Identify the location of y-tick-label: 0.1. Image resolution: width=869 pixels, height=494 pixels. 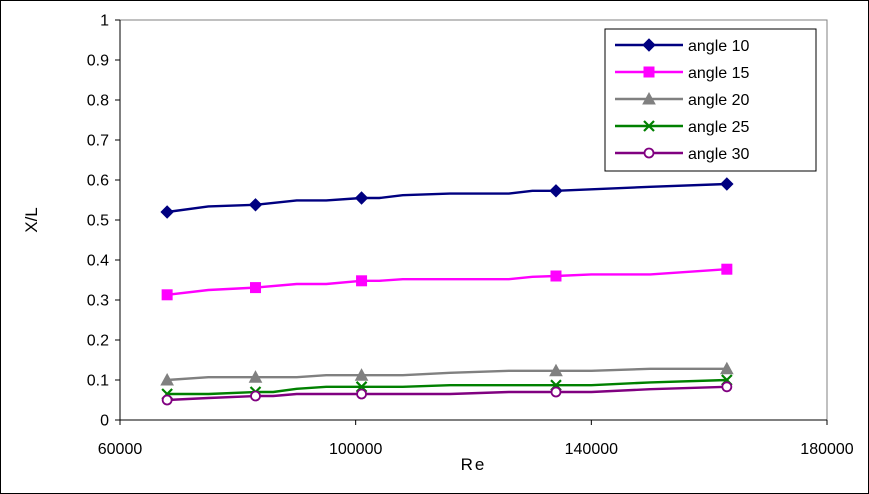
(98, 381).